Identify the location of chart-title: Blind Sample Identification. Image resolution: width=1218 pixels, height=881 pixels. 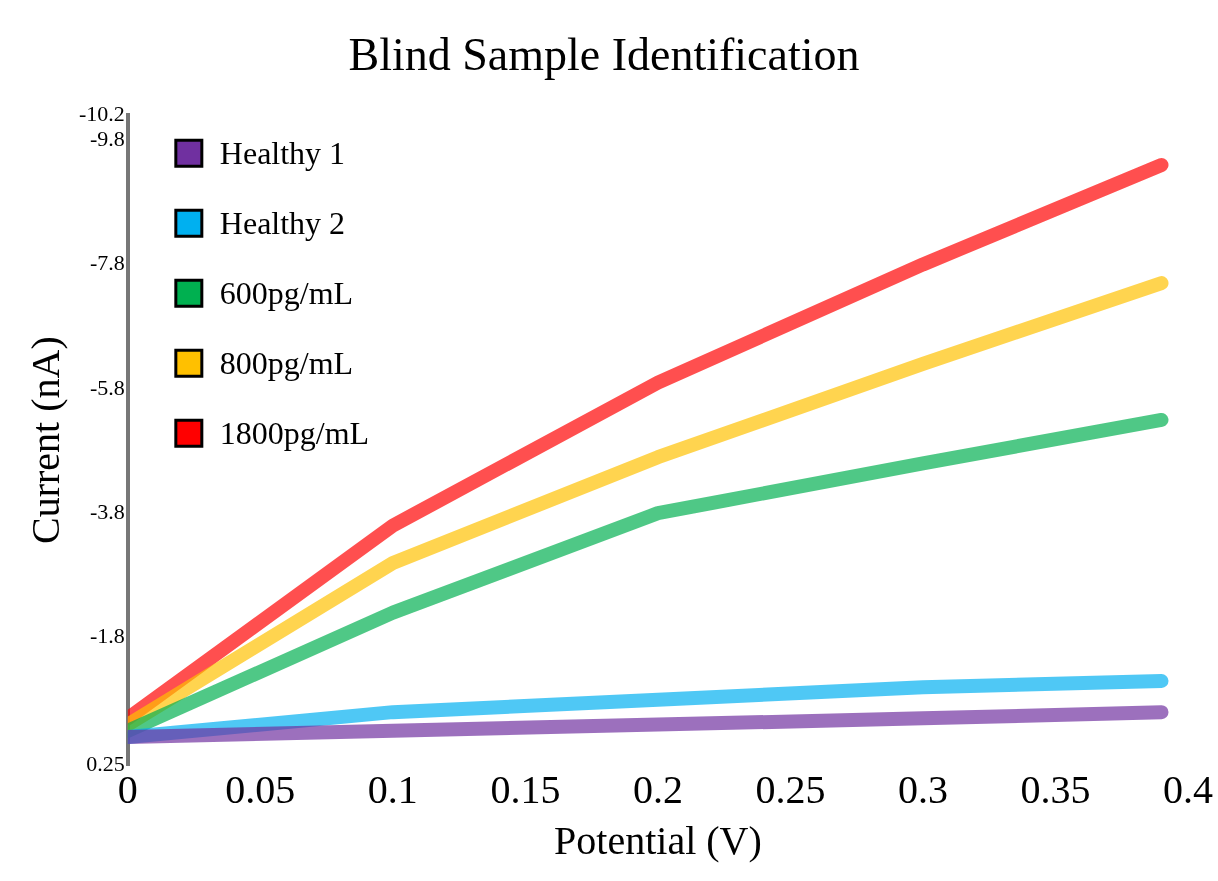
(604, 54).